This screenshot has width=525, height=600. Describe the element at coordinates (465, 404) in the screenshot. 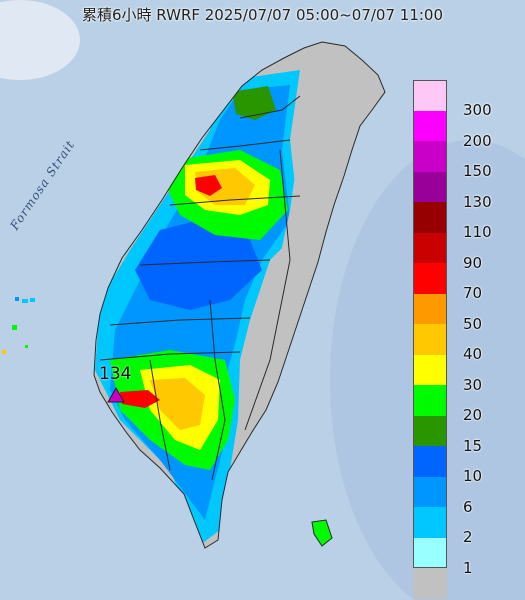

I see `legend-row: 20` at that location.